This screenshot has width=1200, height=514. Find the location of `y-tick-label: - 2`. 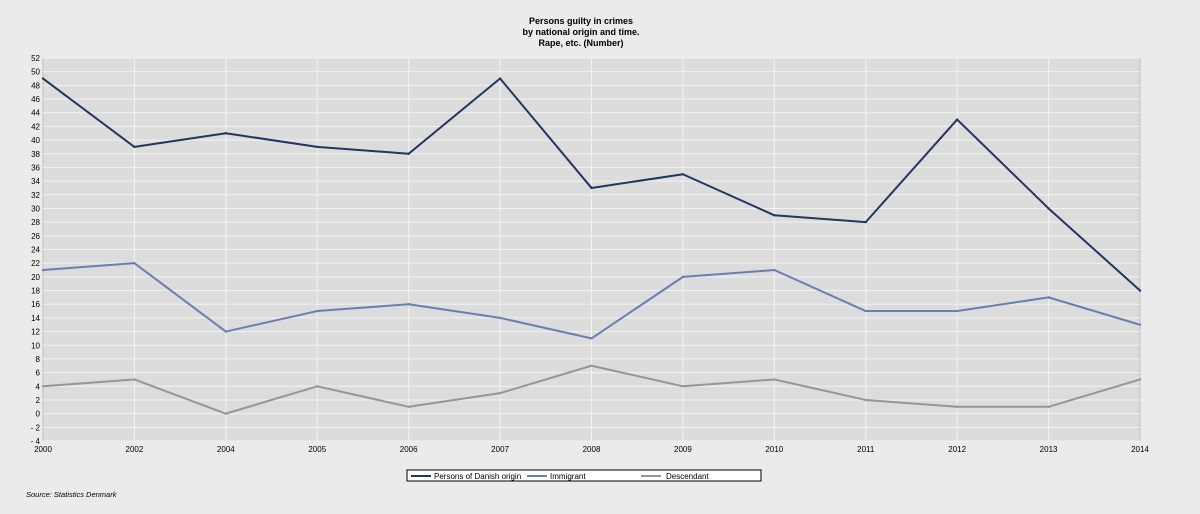

y-tick-label: - 2 is located at coordinates (36, 427).